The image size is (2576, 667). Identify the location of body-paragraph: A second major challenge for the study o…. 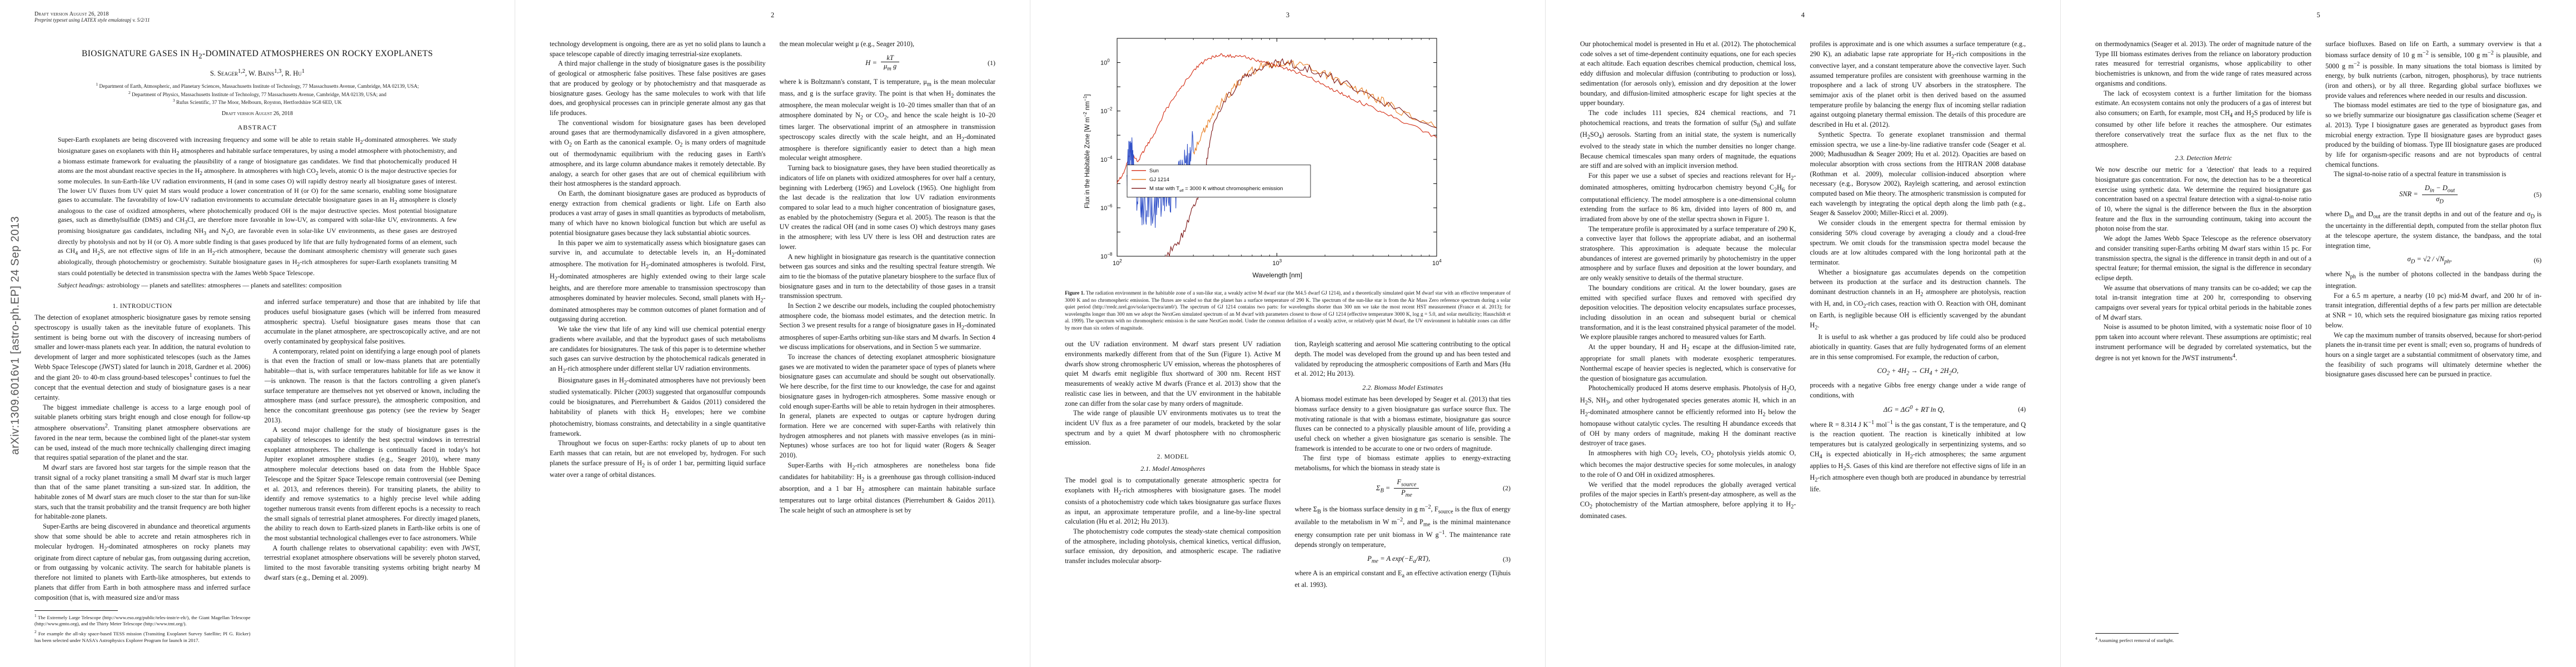
(372, 484).